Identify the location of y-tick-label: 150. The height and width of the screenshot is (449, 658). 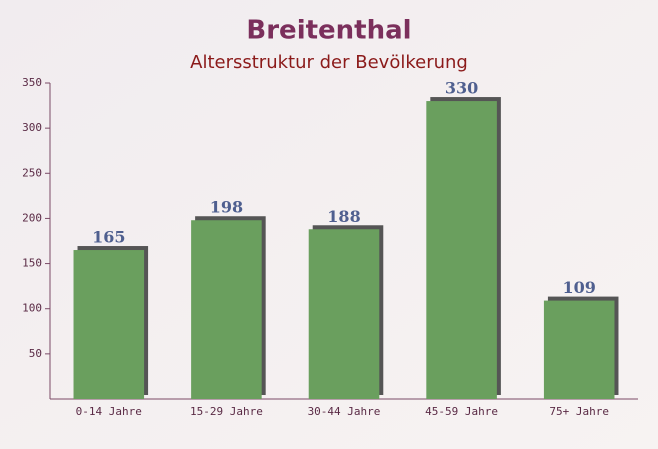
(32, 263).